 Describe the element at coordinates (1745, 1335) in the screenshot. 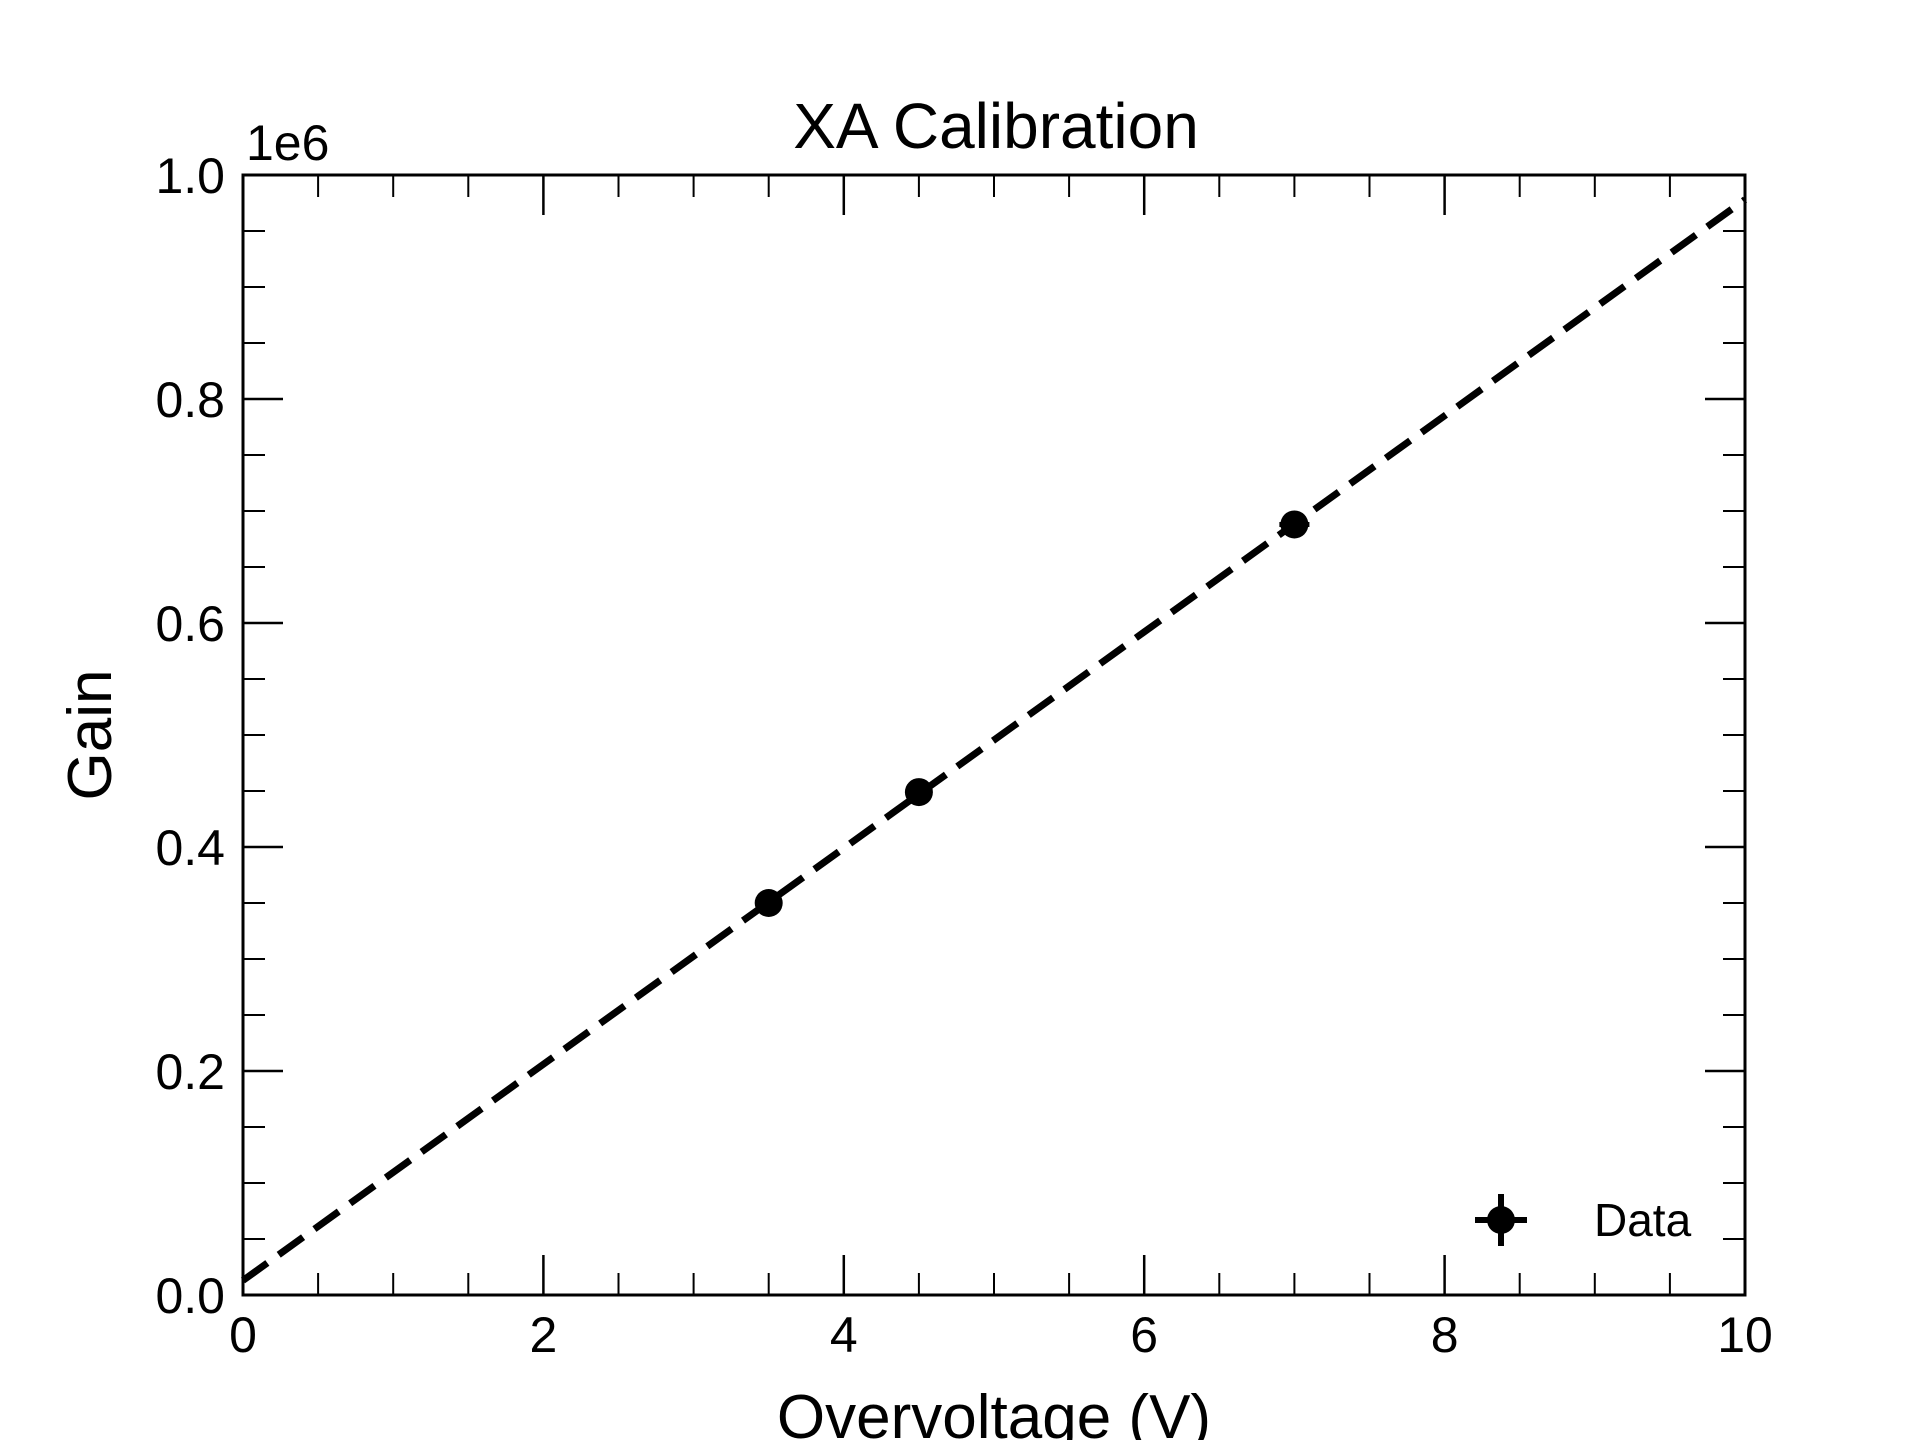

I see `x-tick-label: 10` at that location.